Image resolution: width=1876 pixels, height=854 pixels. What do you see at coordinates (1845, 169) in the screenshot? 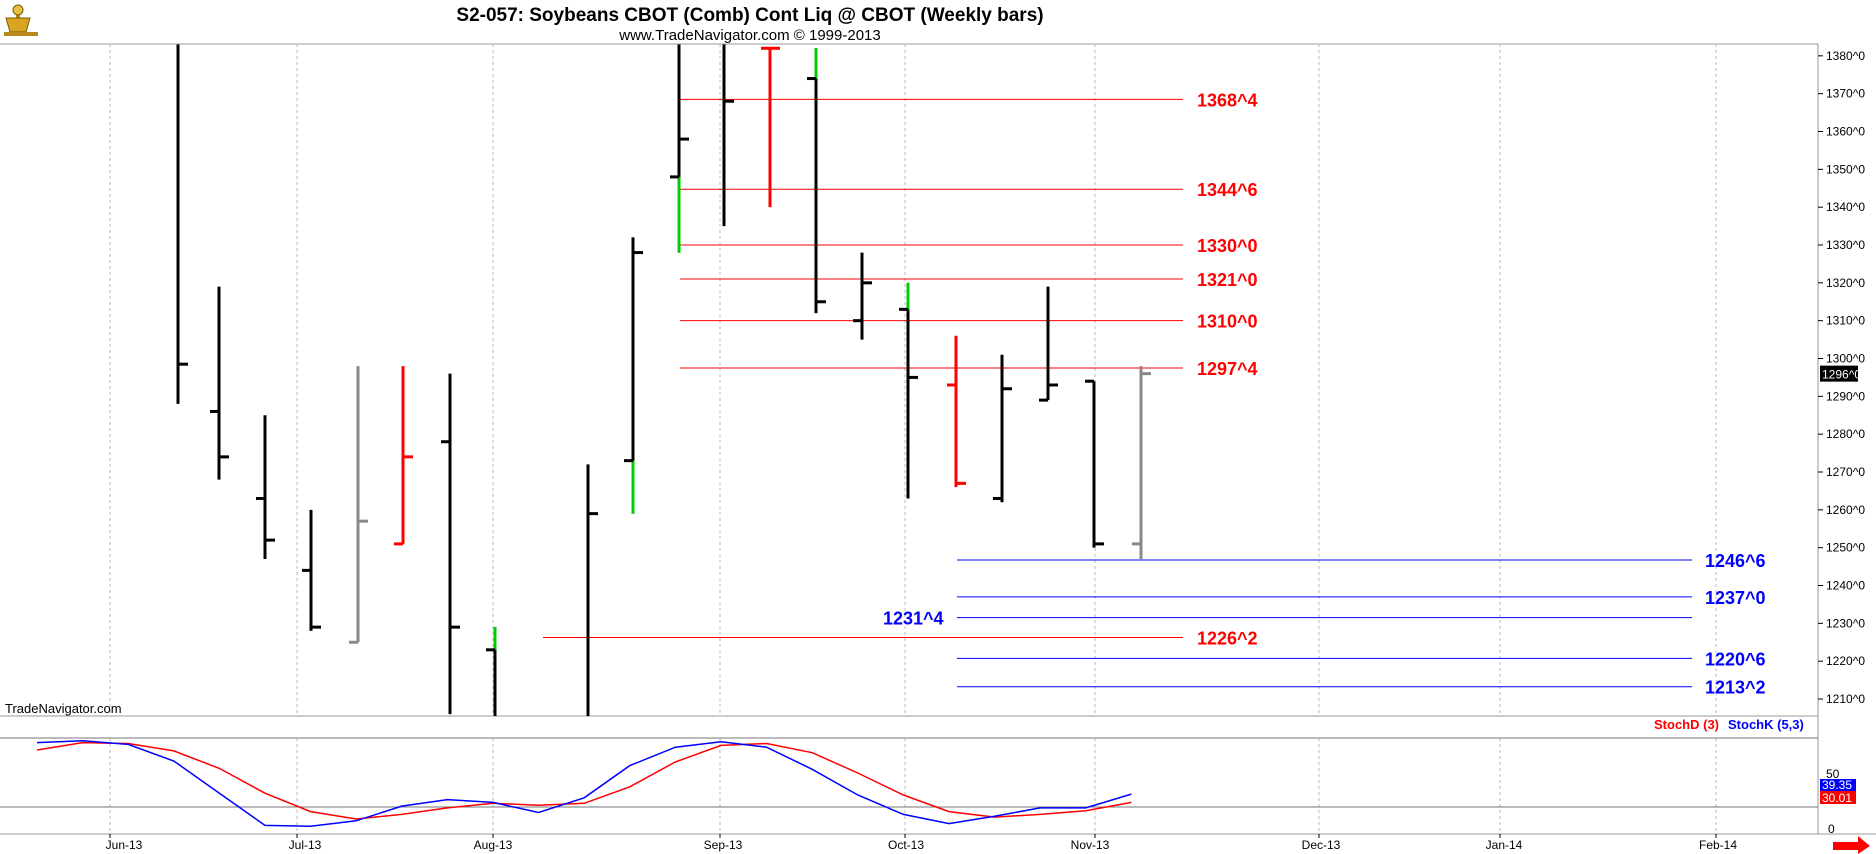
I see `price-tick-14: 1350^0` at bounding box center [1845, 169].